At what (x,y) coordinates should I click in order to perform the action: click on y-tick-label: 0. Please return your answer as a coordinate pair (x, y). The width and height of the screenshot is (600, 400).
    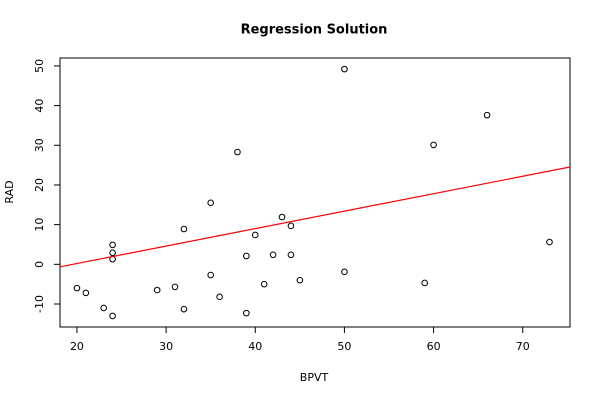
    Looking at the image, I should click on (39, 264).